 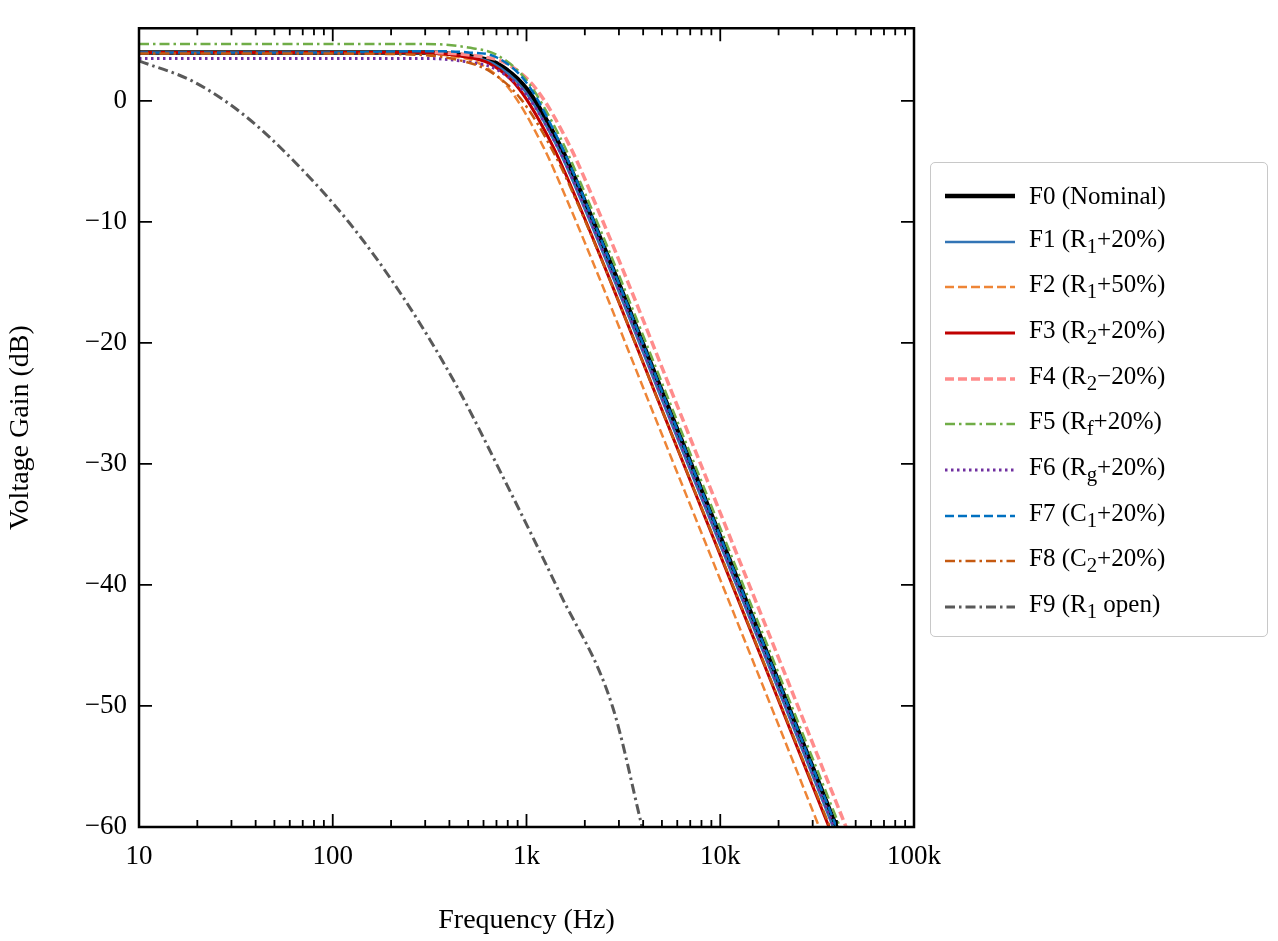 What do you see at coordinates (1097, 561) in the screenshot?
I see `legend-label: F8 (C$_{2}$+20%)` at bounding box center [1097, 561].